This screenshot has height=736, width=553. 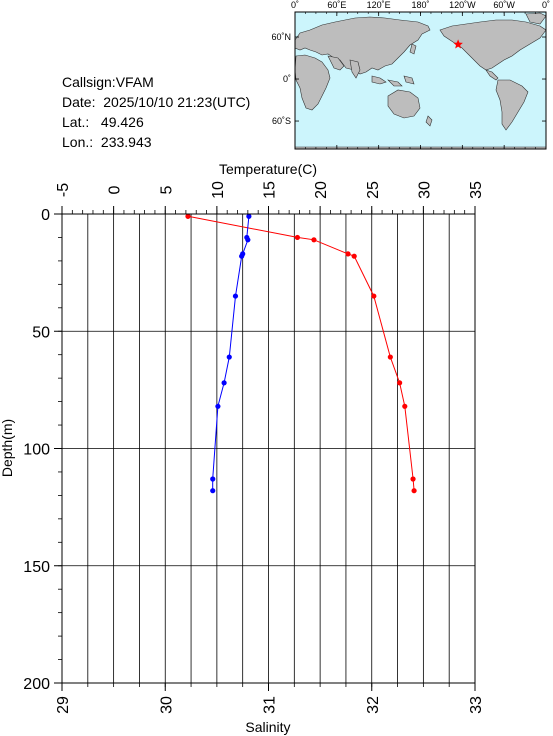 What do you see at coordinates (536, 18) in the screenshot?
I see `greenland-landmass` at bounding box center [536, 18].